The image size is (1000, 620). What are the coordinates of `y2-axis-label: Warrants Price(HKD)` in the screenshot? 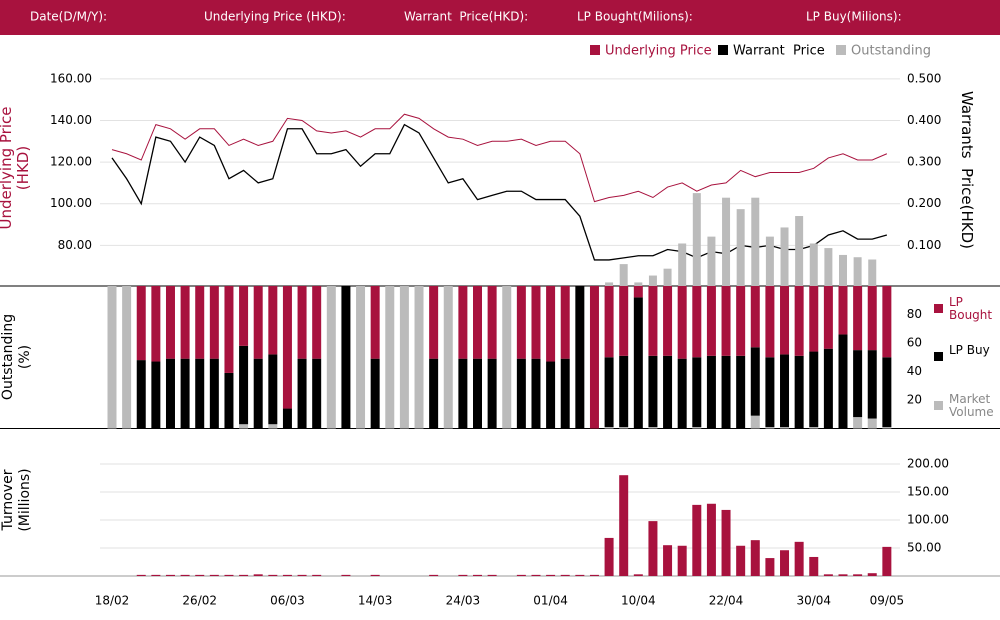 It's located at (967, 170).